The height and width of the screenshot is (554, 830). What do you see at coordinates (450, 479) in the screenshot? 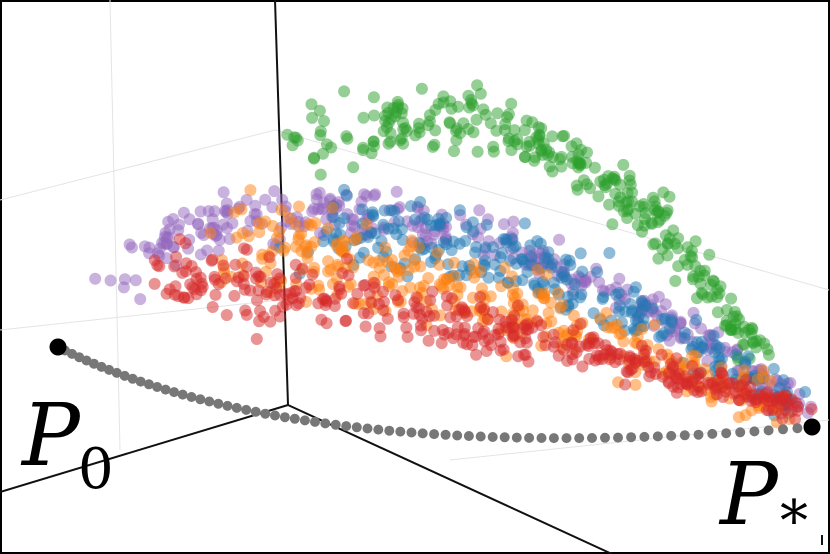
I see `axis-edge` at bounding box center [450, 479].